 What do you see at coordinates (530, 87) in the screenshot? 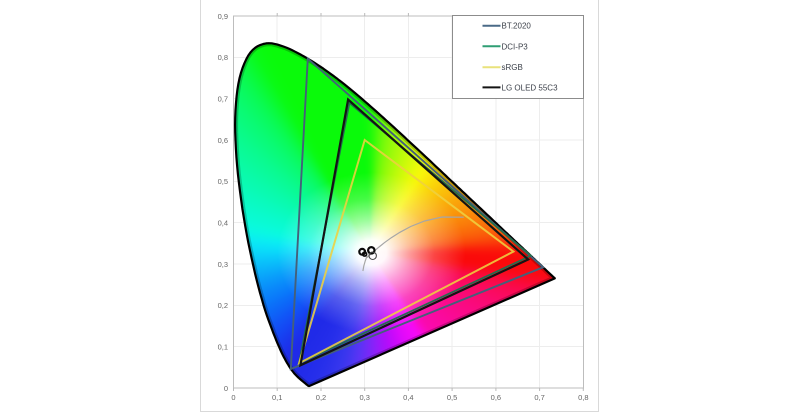
I see `svg-text: LG OLED 55C3` at bounding box center [530, 87].